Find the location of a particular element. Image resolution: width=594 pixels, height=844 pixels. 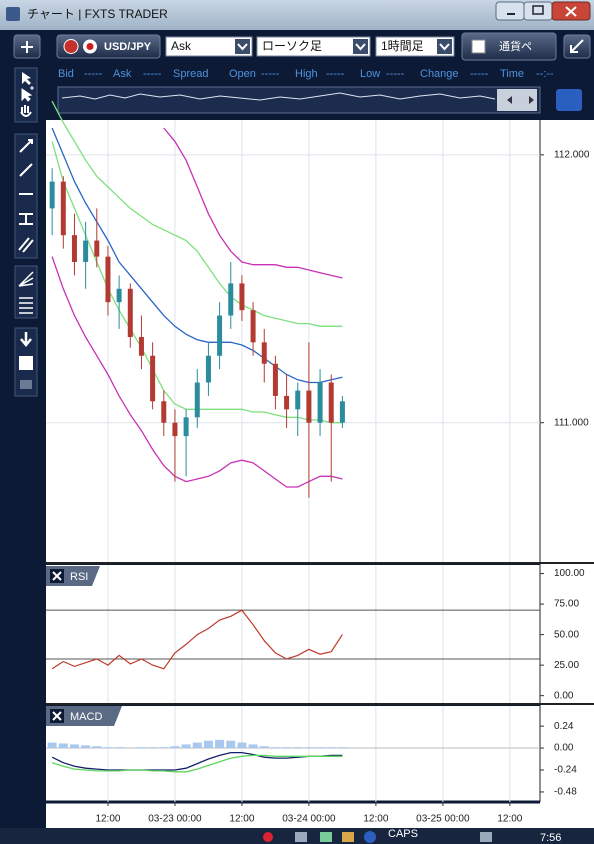

minimize-button is located at coordinates (510, 11).